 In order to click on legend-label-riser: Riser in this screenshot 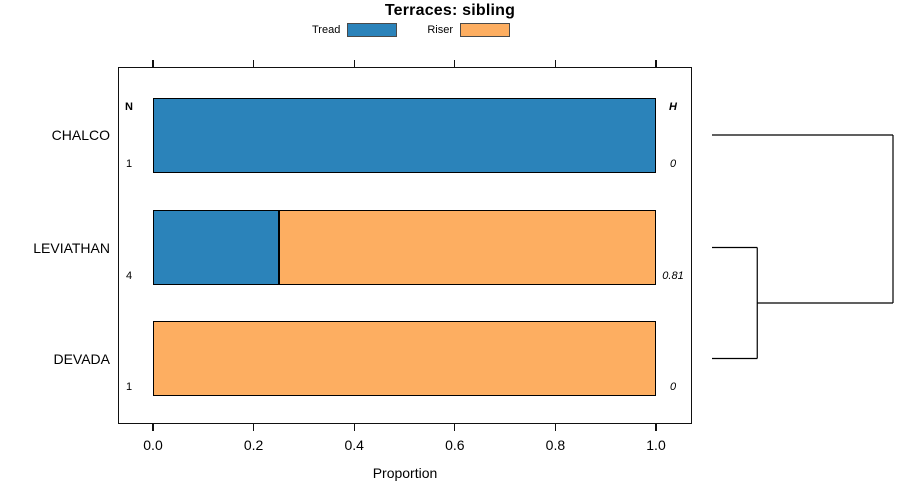, I will do `click(440, 30)`.